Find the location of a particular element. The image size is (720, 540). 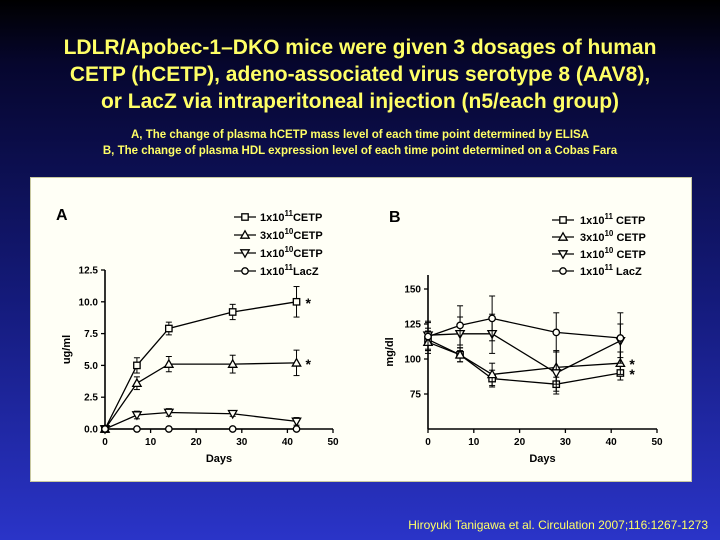

legend-entry: 1x1011CETP is located at coordinates (278, 216).